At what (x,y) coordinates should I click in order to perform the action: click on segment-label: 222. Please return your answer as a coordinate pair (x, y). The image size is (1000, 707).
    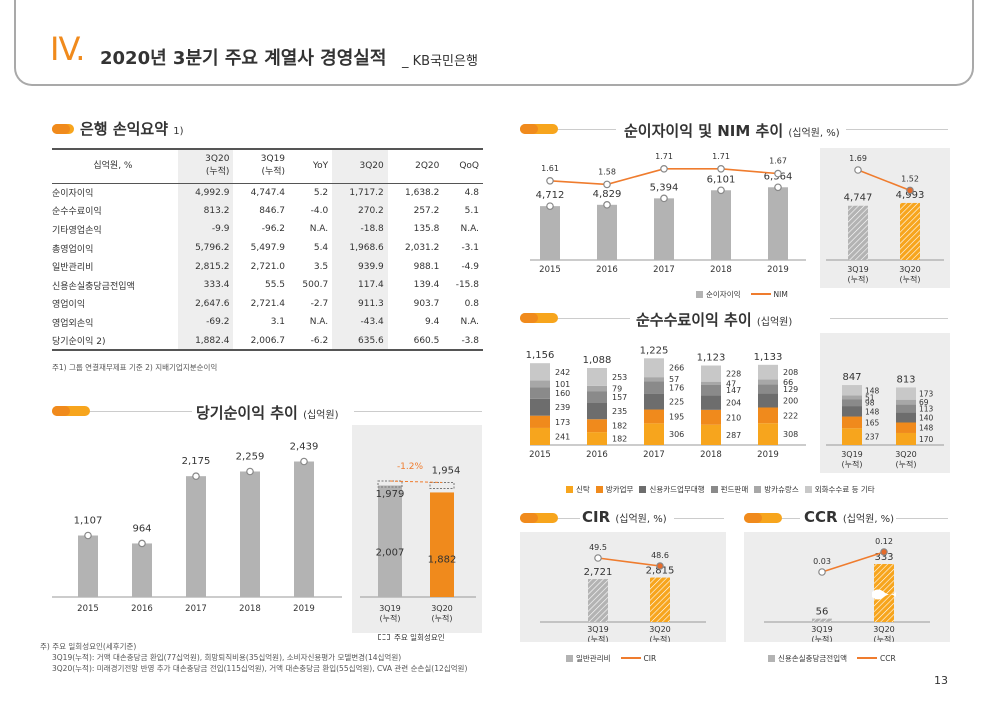
    Looking at the image, I should click on (790, 415).